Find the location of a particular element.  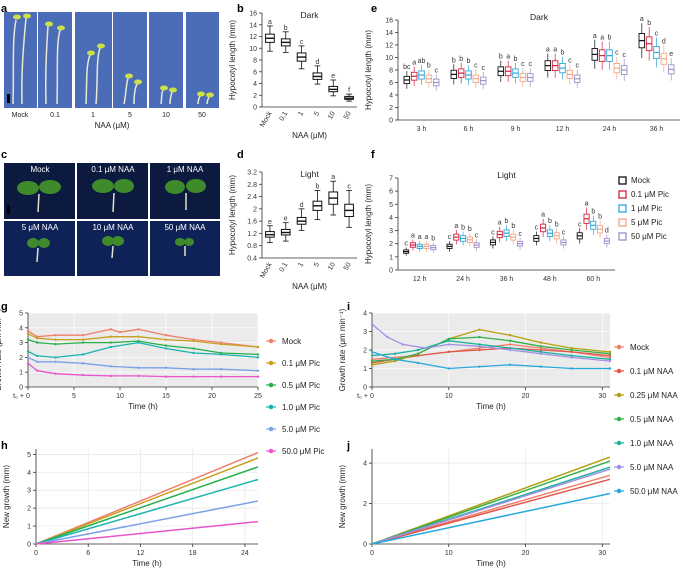

box-d-2: d1 is located at coordinates (301, 235).